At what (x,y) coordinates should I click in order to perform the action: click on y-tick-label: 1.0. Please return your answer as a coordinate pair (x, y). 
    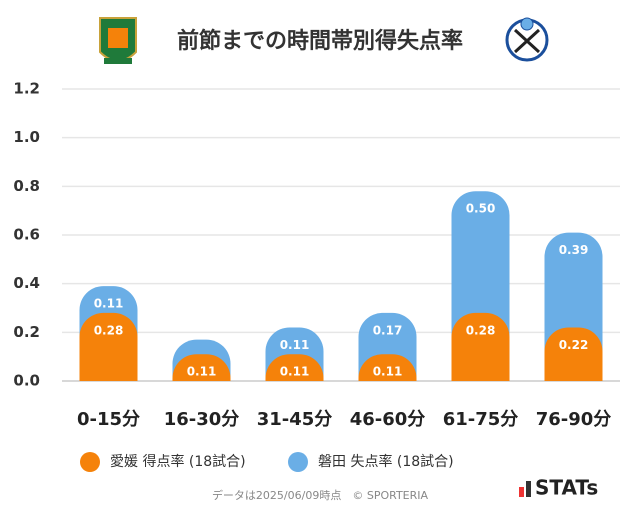
    Looking at the image, I should click on (26, 137).